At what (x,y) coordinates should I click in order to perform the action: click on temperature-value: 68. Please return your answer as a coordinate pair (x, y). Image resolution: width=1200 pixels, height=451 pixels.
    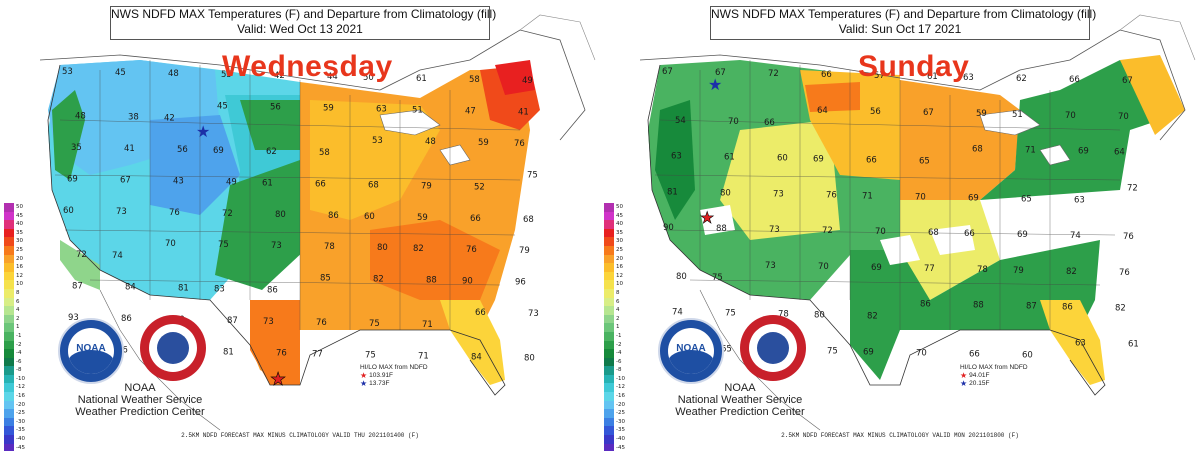
    Looking at the image, I should click on (373, 185).